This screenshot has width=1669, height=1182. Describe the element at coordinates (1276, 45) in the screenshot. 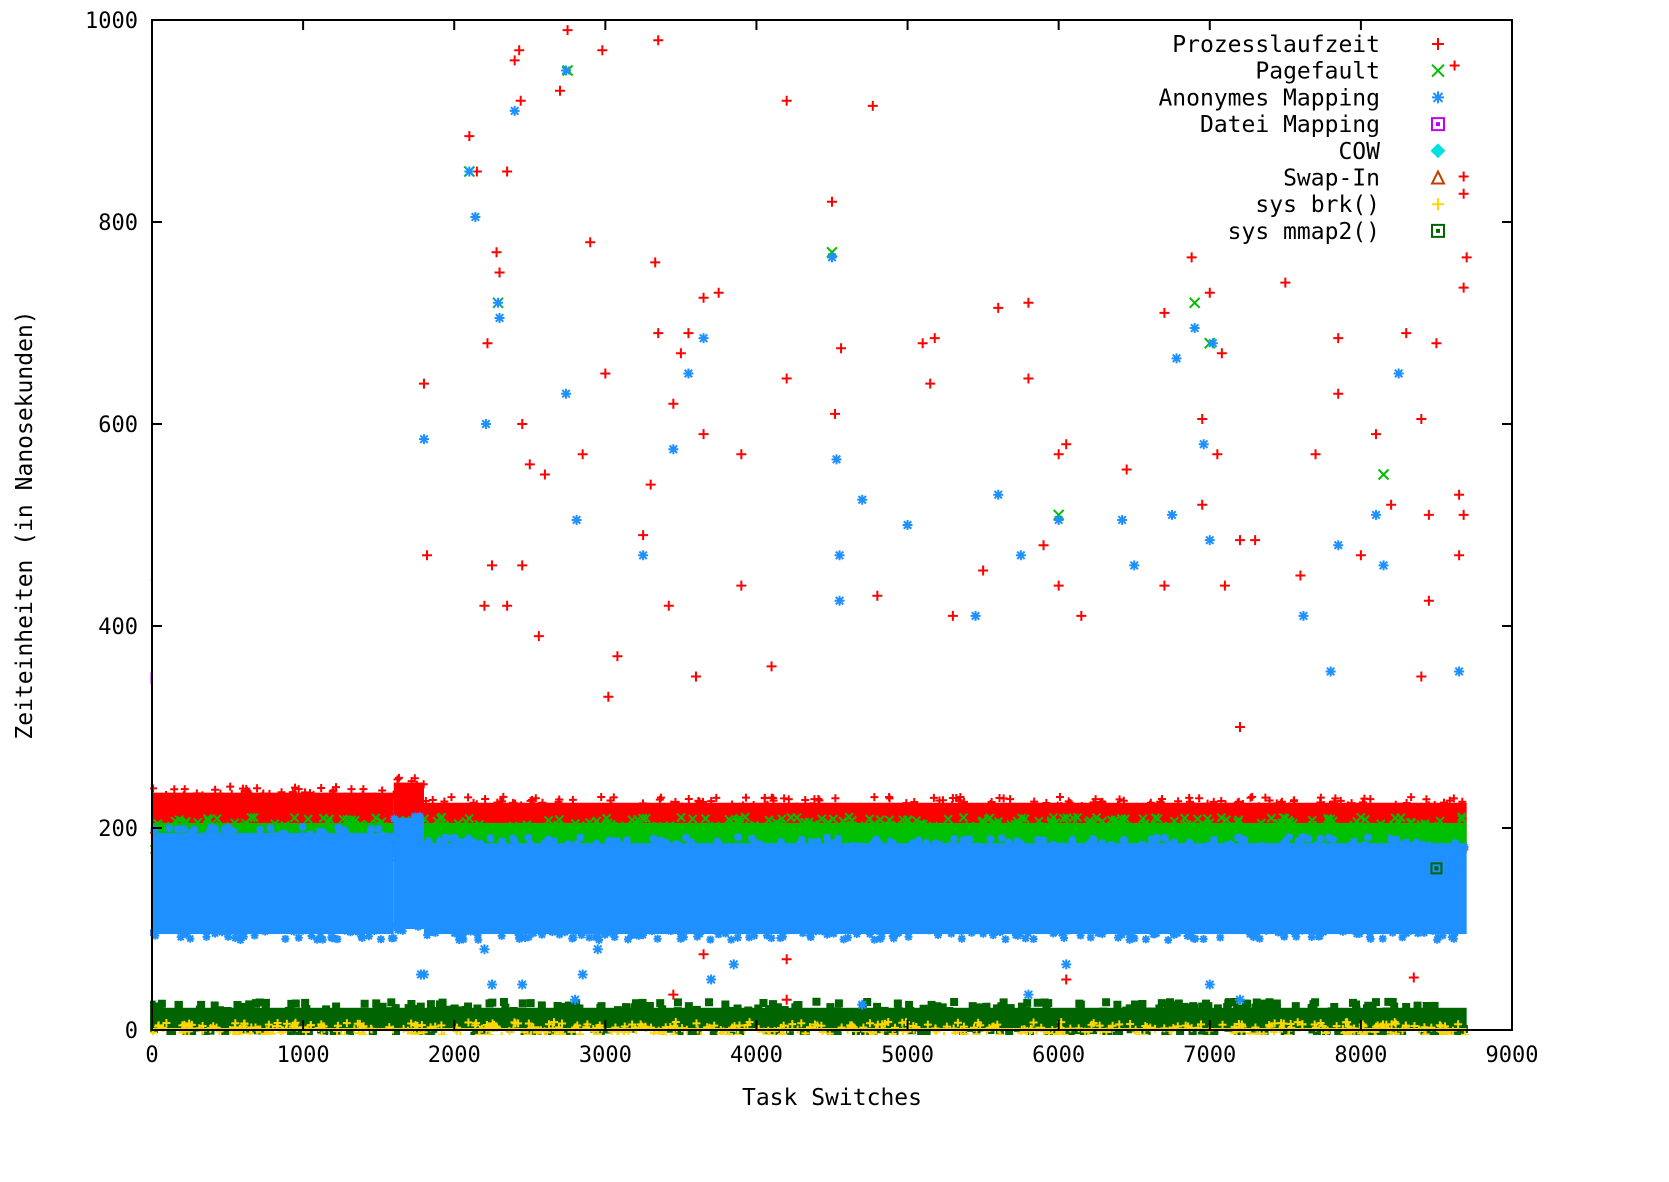

I see `legend-label-prozesslaufzeit: Prozesslaufzeit` at that location.